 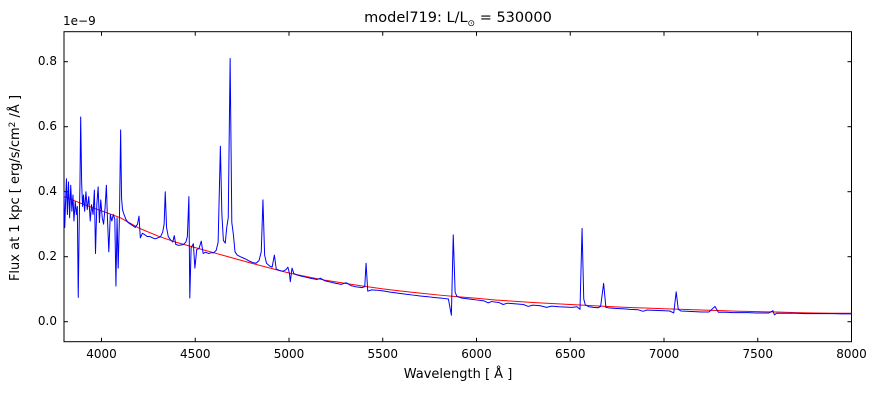 I want to click on x-tick-label: 6500, so click(x=570, y=353).